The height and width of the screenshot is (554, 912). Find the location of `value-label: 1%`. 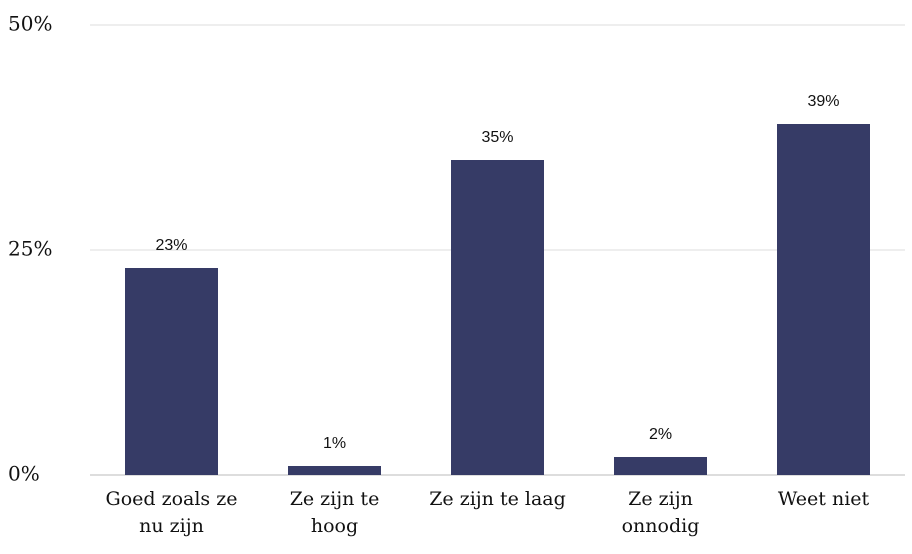

value-label: 1% is located at coordinates (334, 443).